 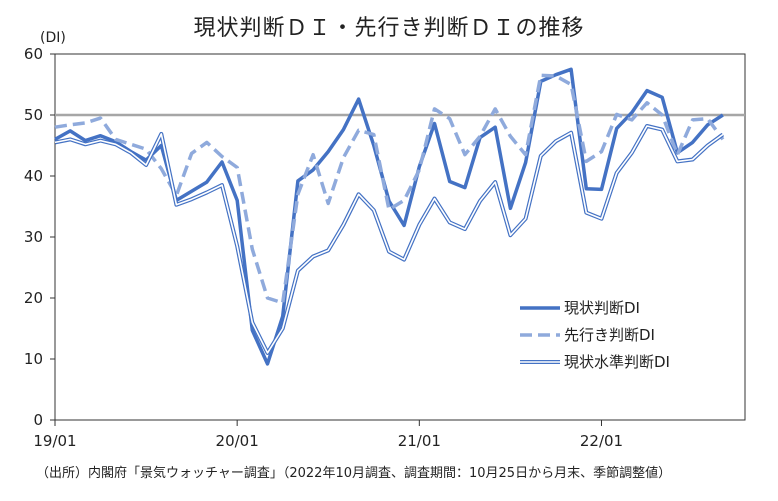 I want to click on x-tick-label: 22/01, so click(x=601, y=441).